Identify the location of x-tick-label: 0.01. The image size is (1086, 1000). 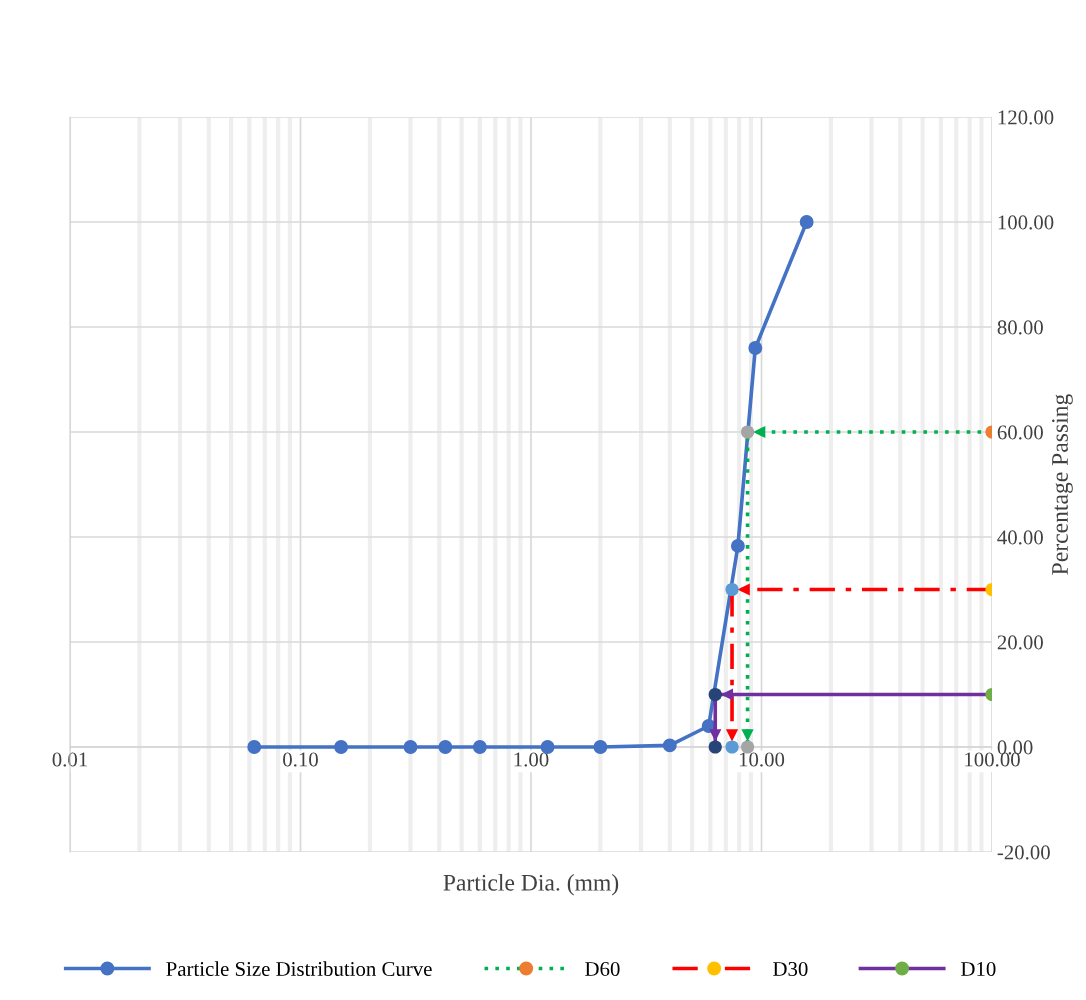
(69, 759).